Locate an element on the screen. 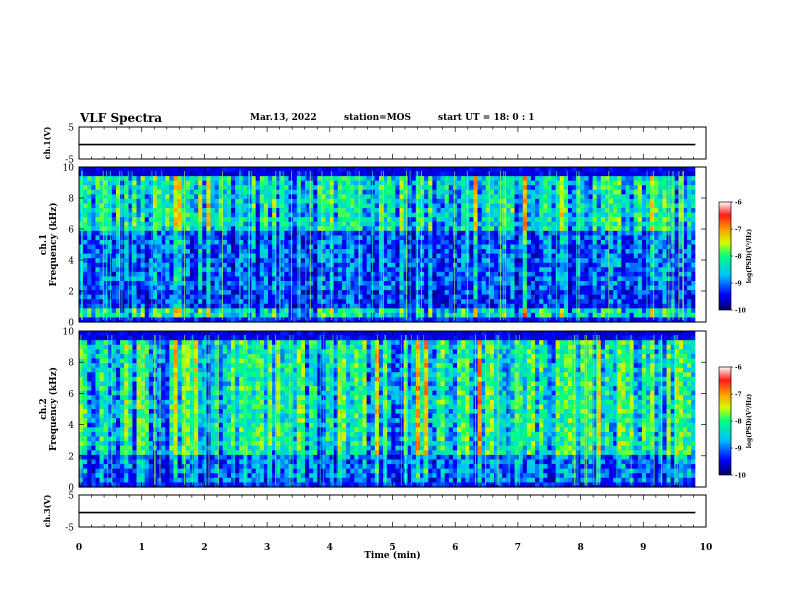  xtick-label: 0 is located at coordinates (79, 548).